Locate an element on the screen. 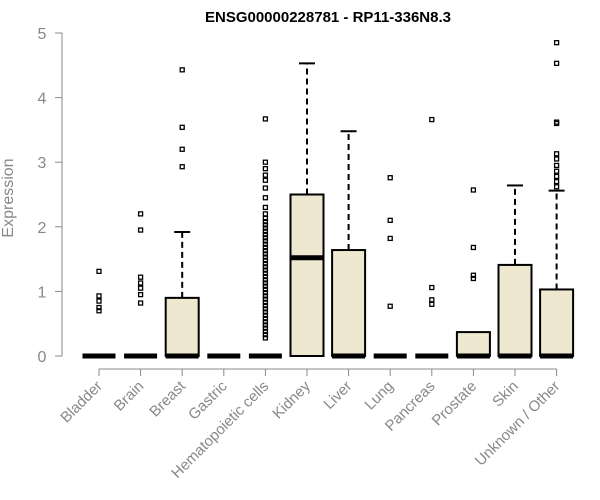 This screenshot has width=600, height=500. x-tick-label: Breast is located at coordinates (167, 398).